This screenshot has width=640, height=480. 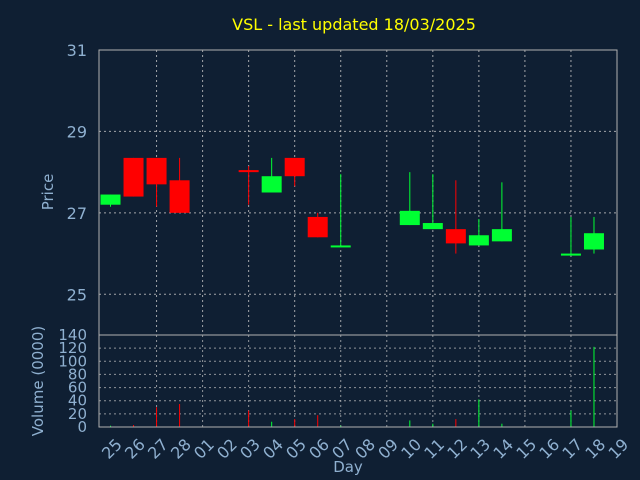 What do you see at coordinates (77, 414) in the screenshot?
I see `volume-tick-label: 20` at bounding box center [77, 414].